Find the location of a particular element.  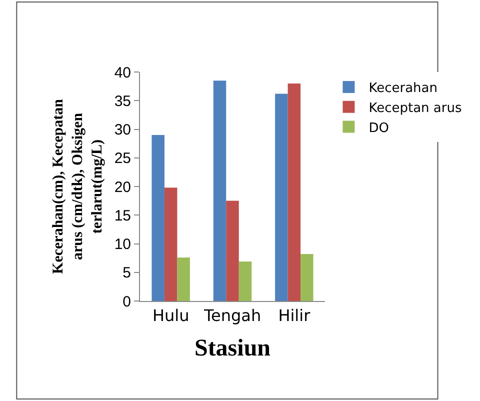

y-tick-label: 35 is located at coordinates (122, 101).